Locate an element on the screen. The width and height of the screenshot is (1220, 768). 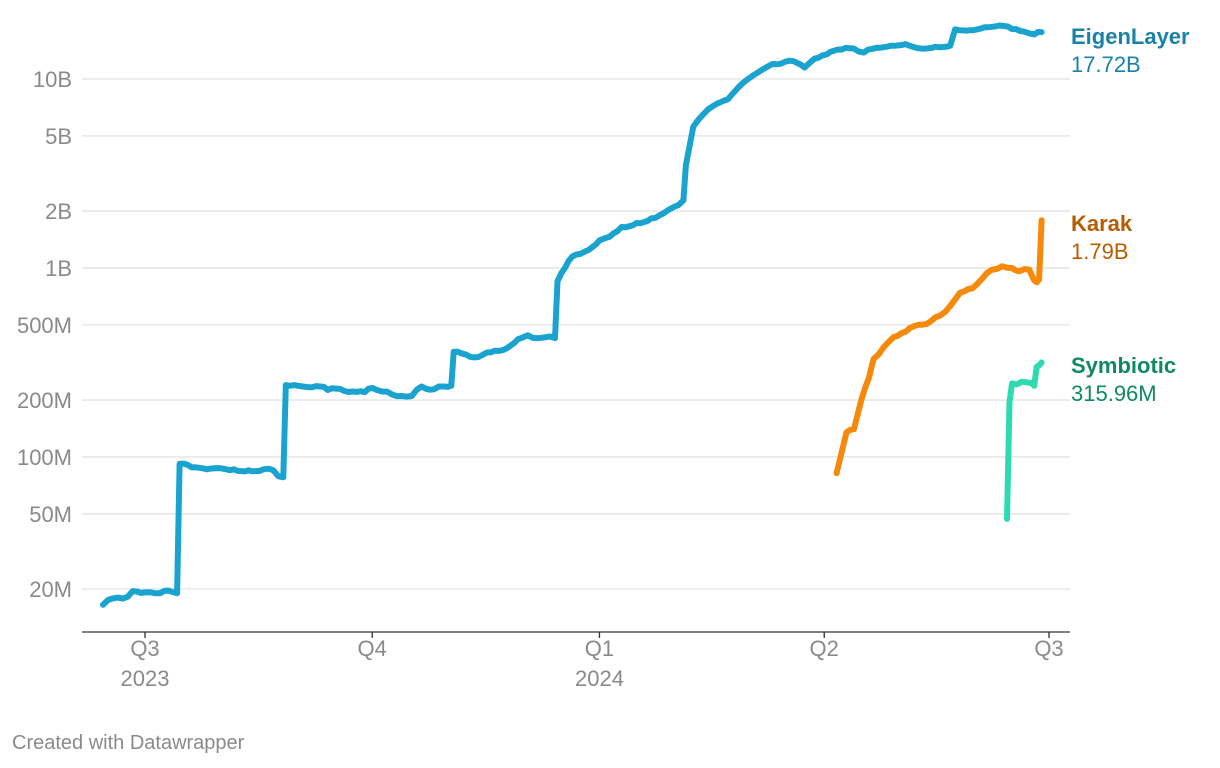
y-tick-label: 10B is located at coordinates (52, 79).